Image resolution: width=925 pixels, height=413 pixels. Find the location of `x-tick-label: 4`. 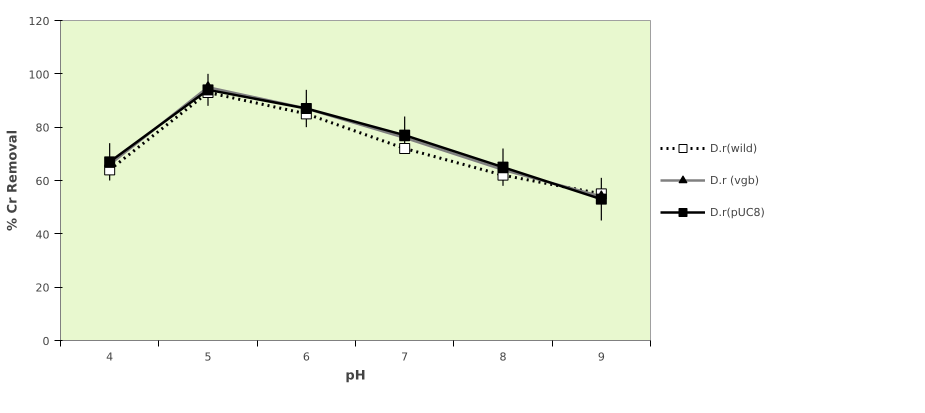

x-tick-label: 4 is located at coordinates (110, 357).